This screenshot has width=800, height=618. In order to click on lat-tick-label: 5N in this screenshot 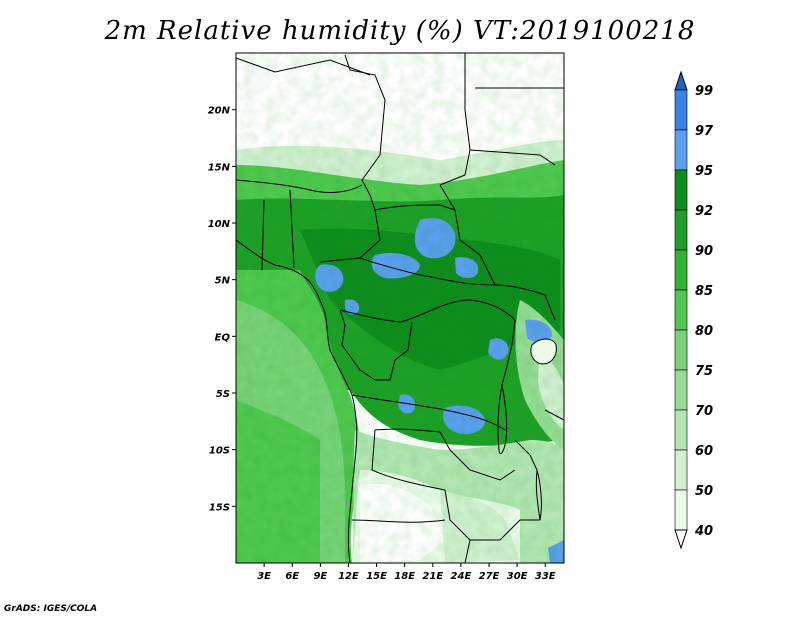, I will do `click(223, 281)`.